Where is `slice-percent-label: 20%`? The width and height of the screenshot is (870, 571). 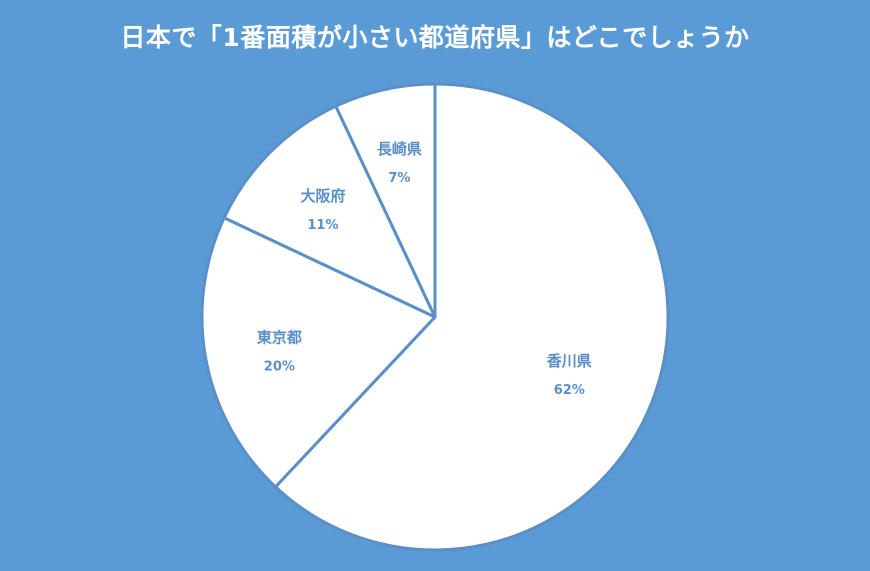
slice-percent-label: 20% is located at coordinates (279, 367).